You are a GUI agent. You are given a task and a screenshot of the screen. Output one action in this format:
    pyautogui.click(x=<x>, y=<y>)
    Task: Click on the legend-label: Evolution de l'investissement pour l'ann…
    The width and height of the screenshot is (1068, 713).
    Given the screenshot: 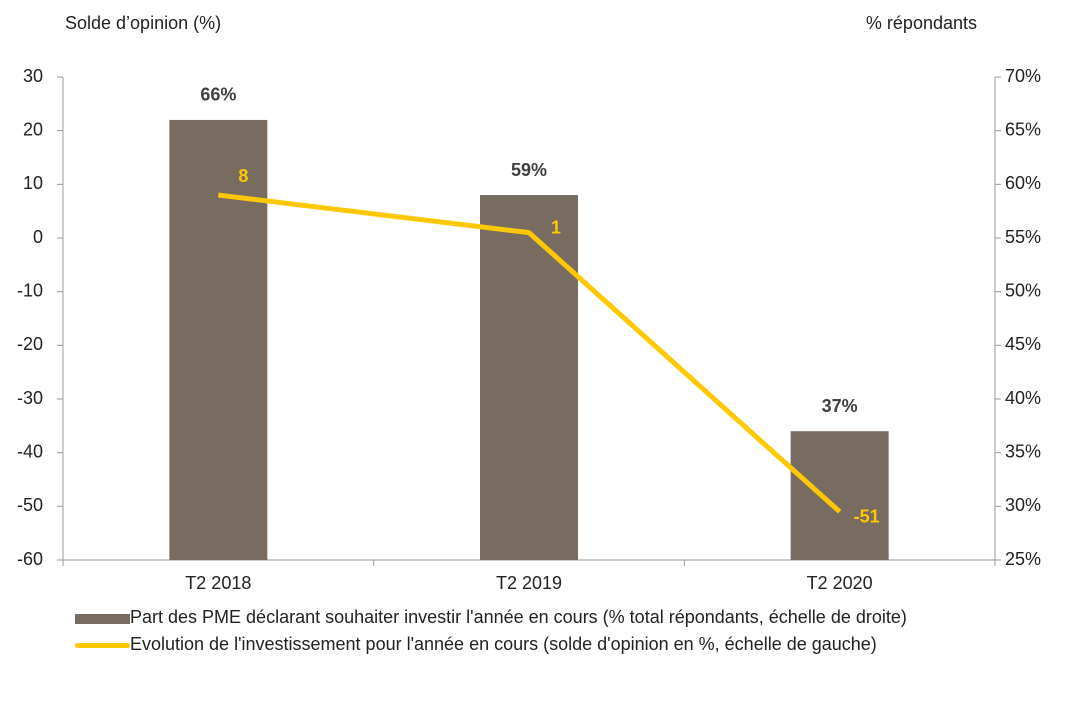 What is the action you would take?
    pyautogui.click(x=503, y=644)
    